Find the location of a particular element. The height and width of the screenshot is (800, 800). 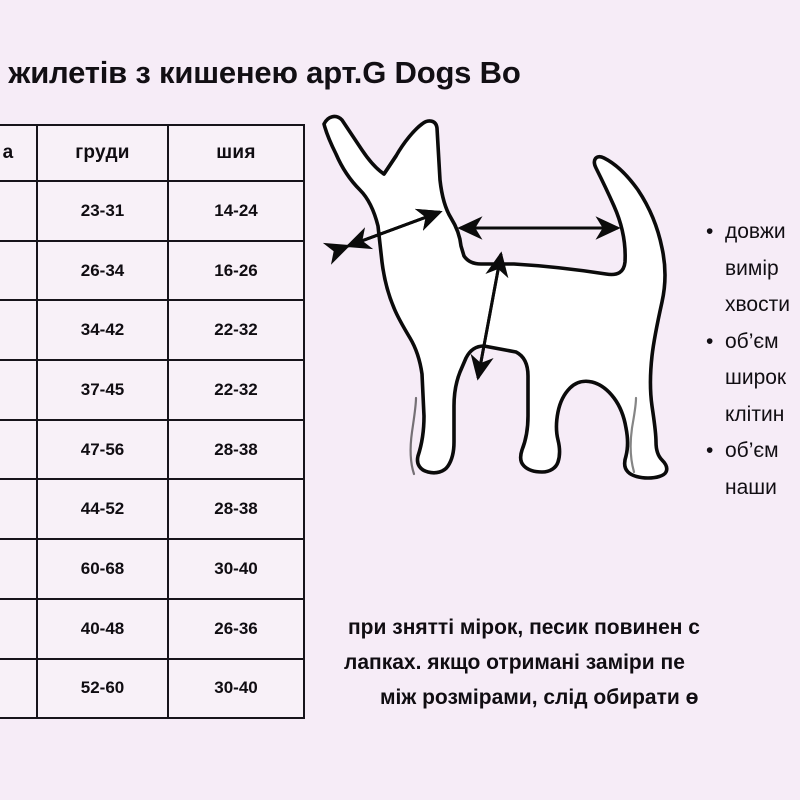

cell-chest: 34-42 is located at coordinates (102, 330).